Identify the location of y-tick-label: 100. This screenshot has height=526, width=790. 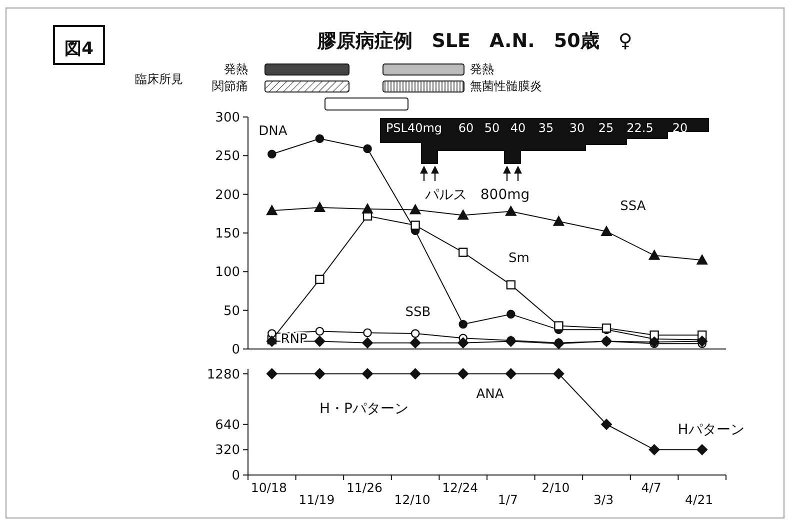
(227, 272).